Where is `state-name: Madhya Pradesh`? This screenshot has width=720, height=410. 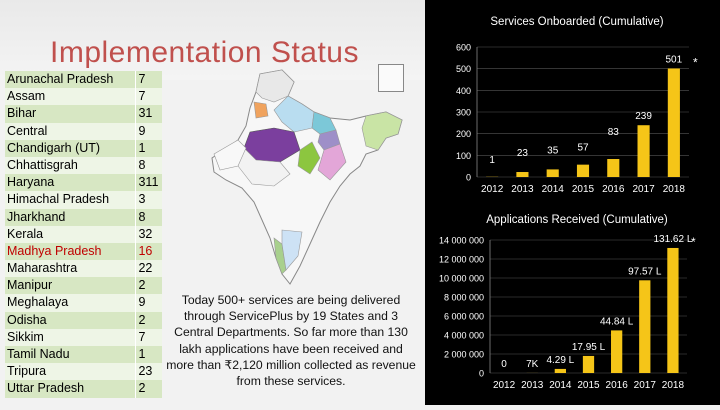 state-name: Madhya Pradesh is located at coordinates (70, 251).